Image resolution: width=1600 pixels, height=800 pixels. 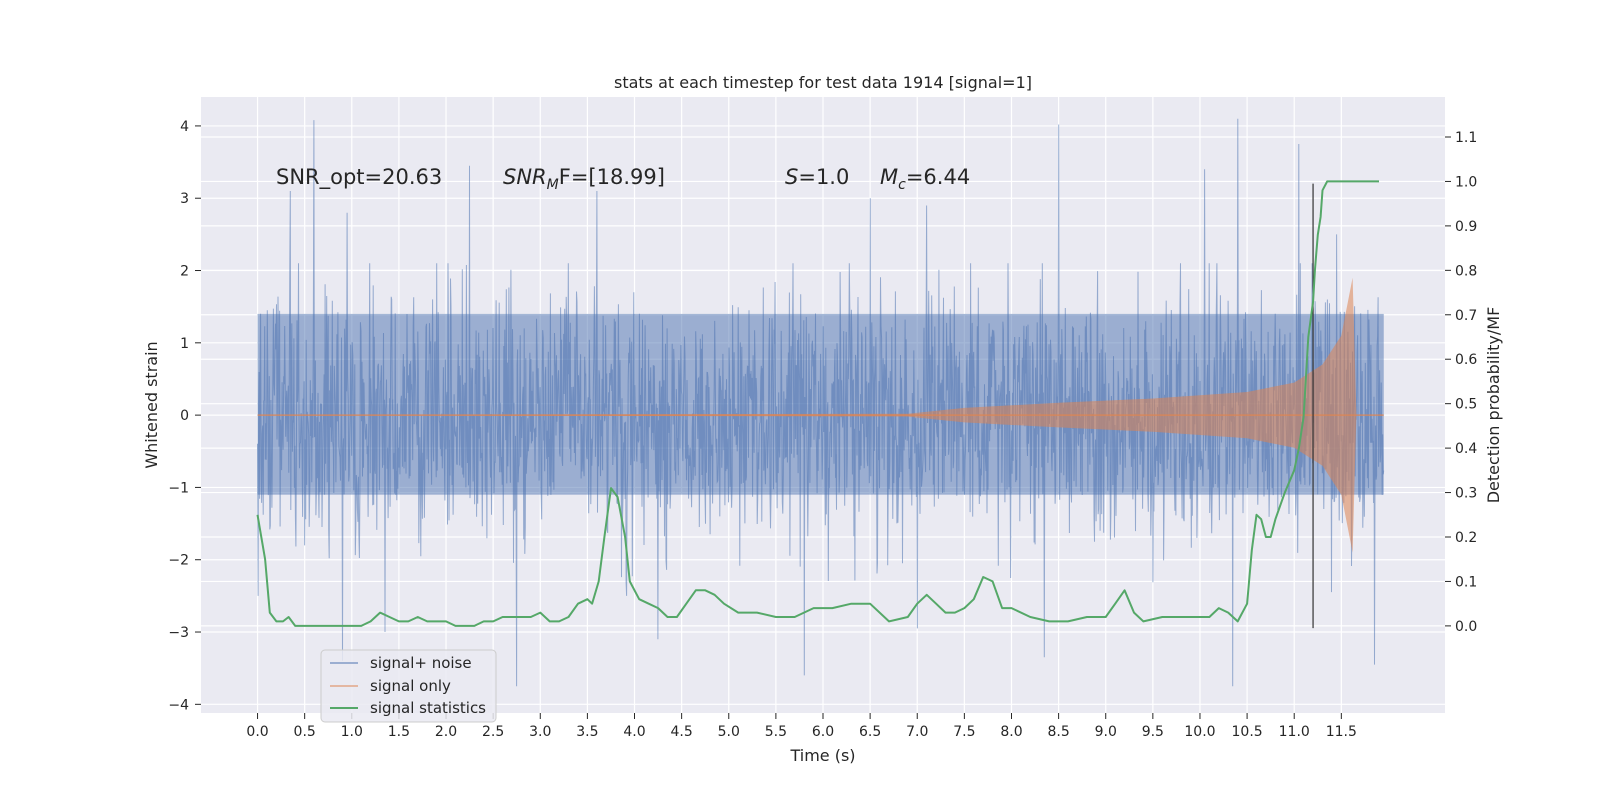 What do you see at coordinates (587, 732) in the screenshot?
I see `x-tick-label-7: 3.5` at bounding box center [587, 732].